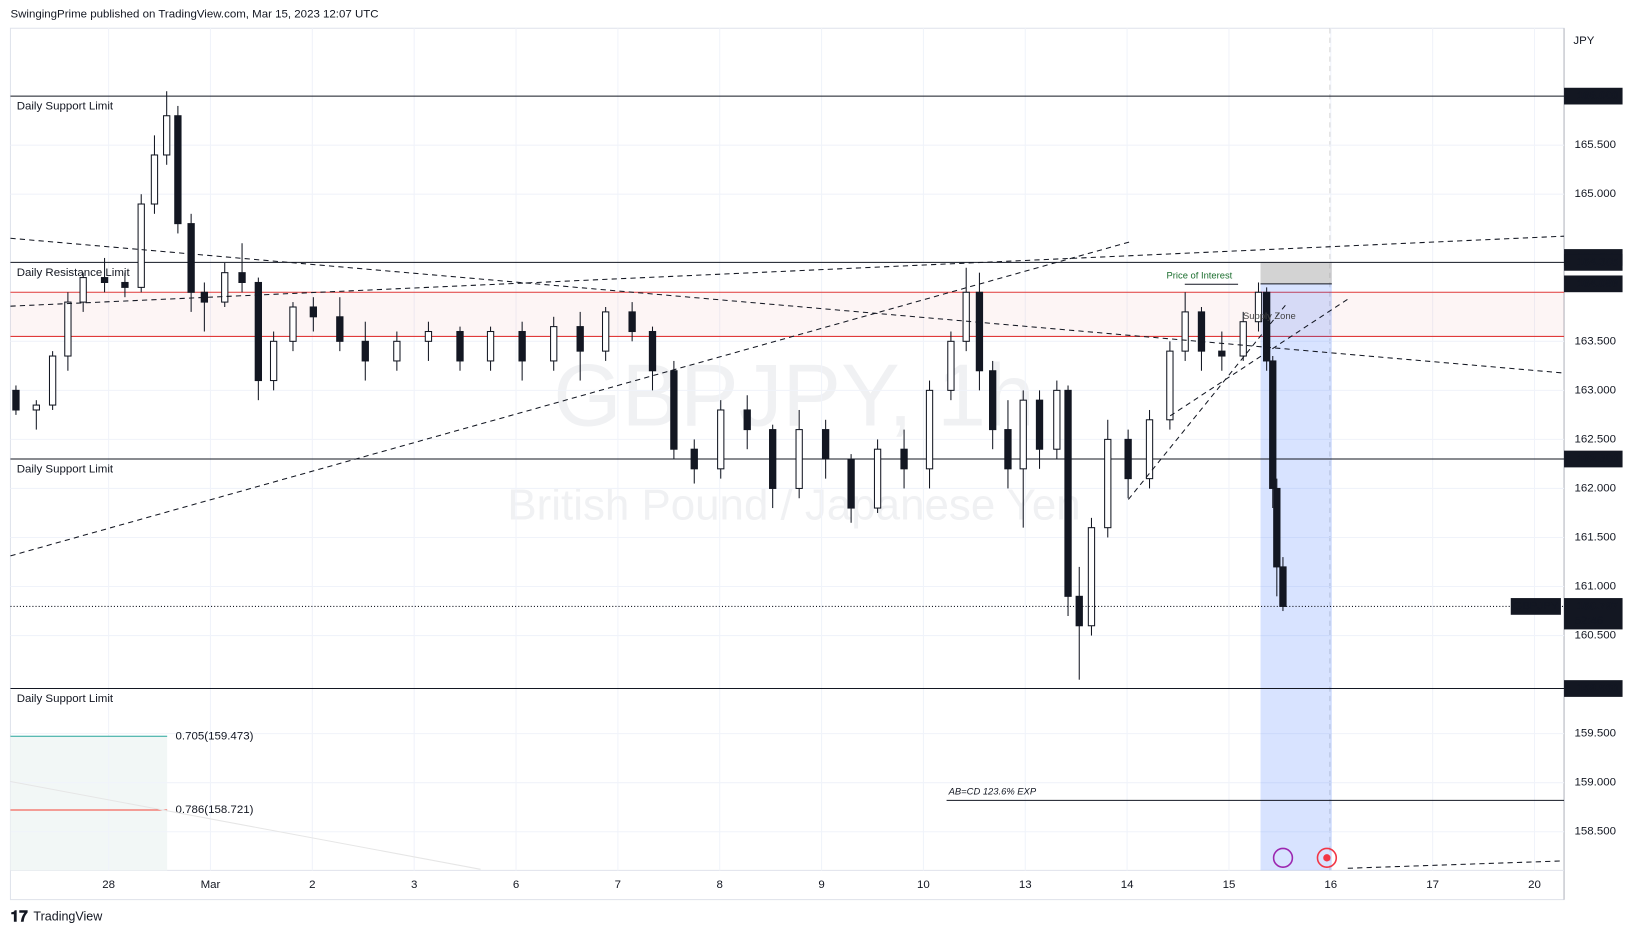  I want to click on y-tick-label: 161.000, so click(1595, 587).